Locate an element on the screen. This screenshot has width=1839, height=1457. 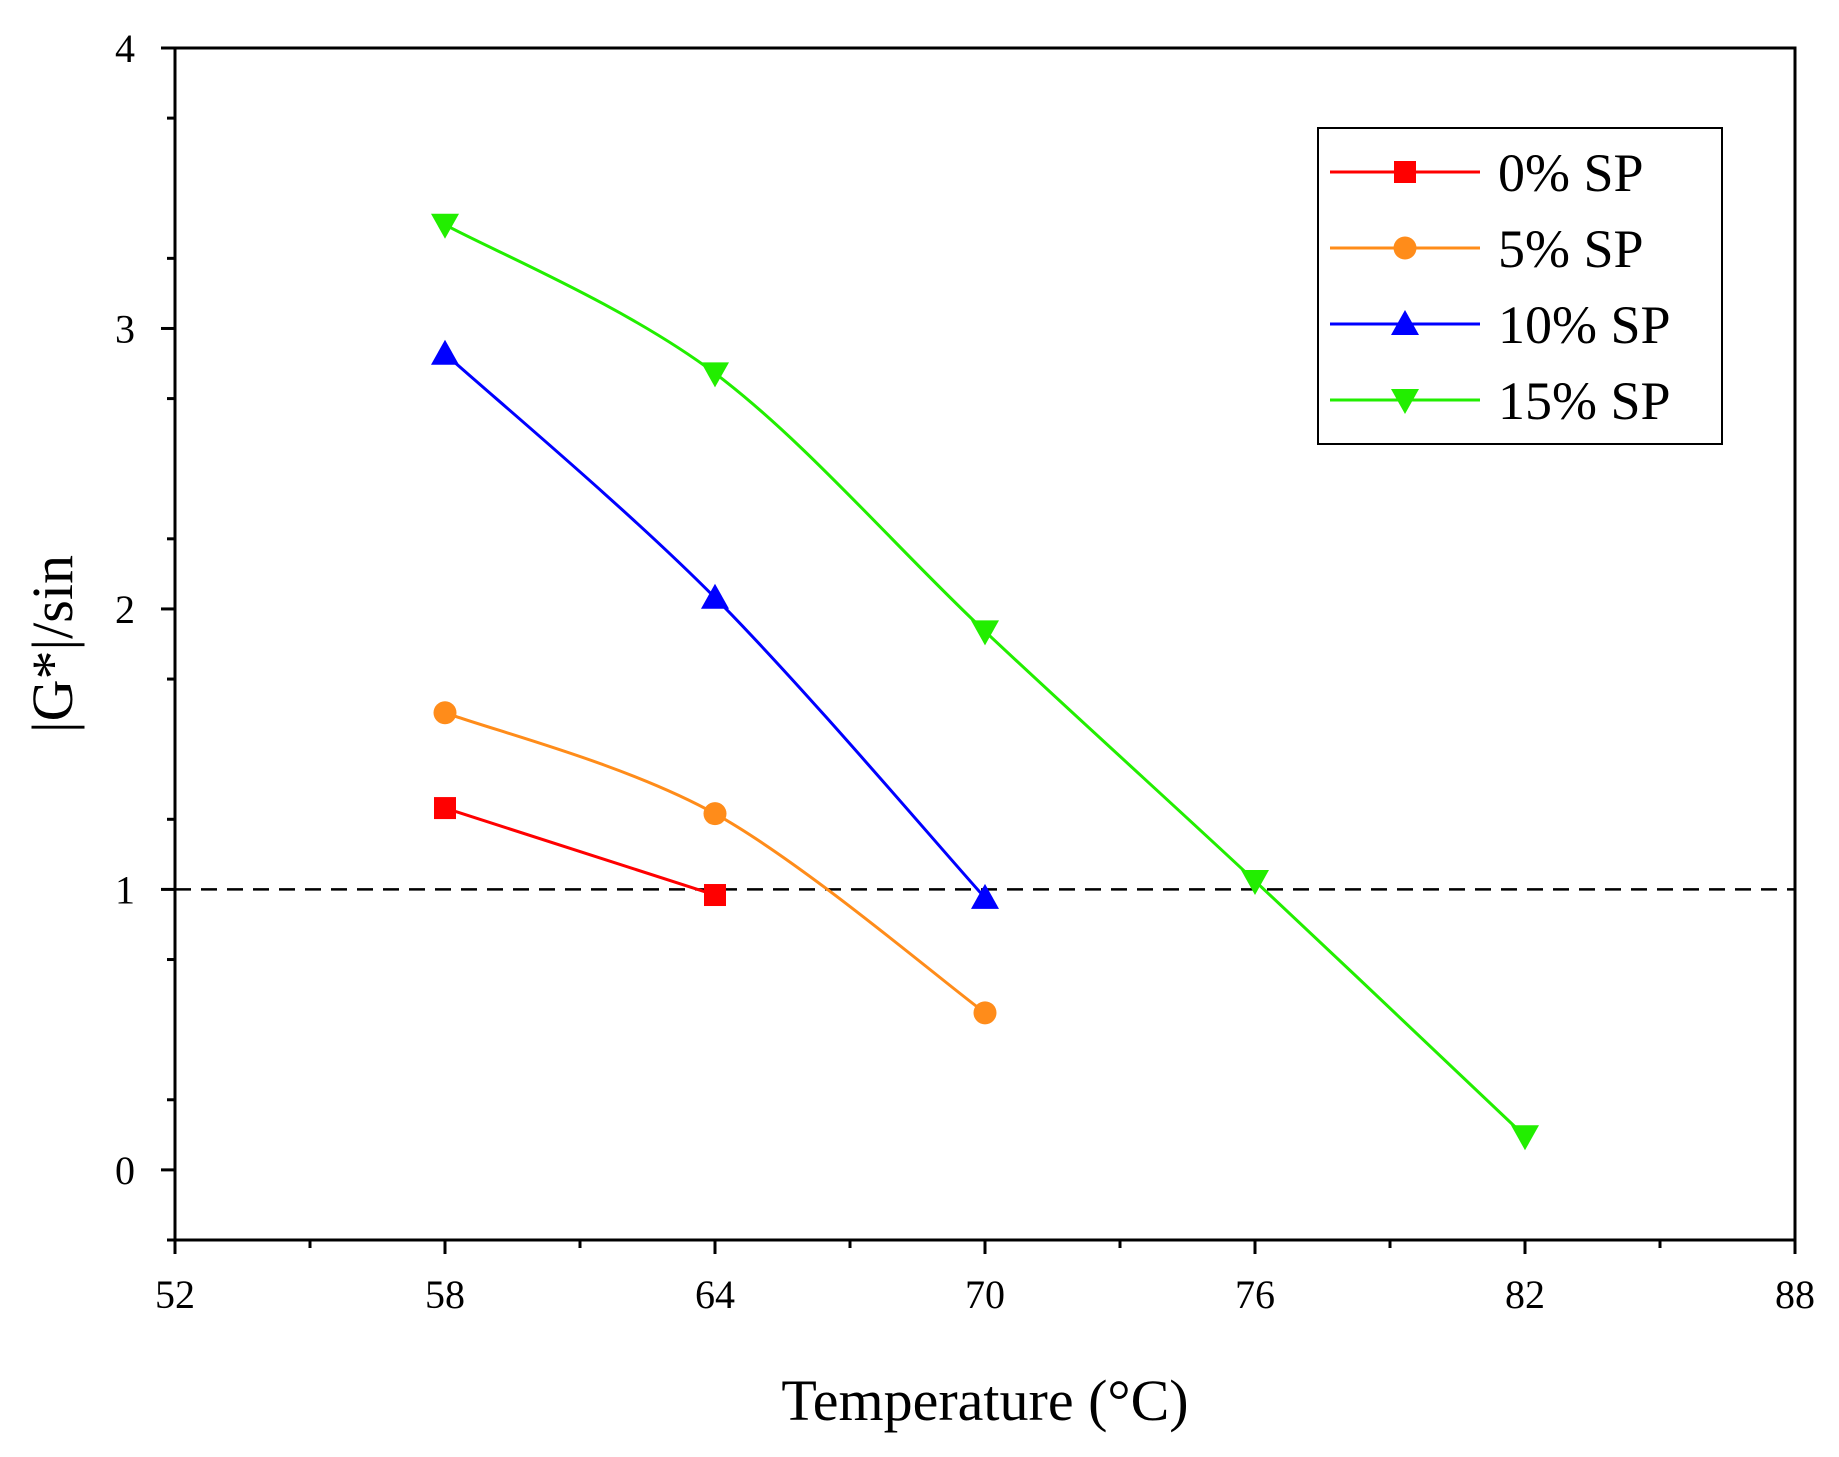
series-0-sp is located at coordinates (580, 852).